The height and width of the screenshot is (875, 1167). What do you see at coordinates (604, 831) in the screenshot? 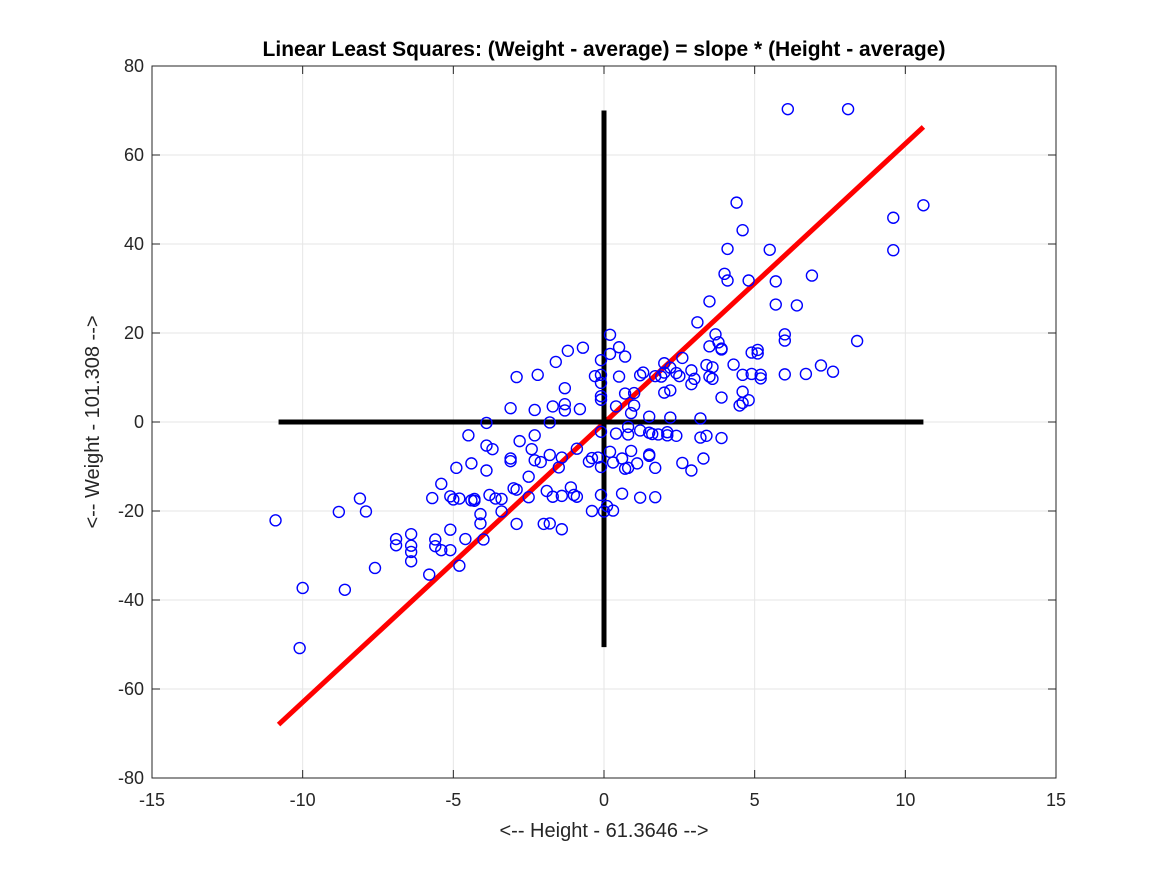
I see `x-axis-label: <-- Height - 61.3646 -->` at bounding box center [604, 831].